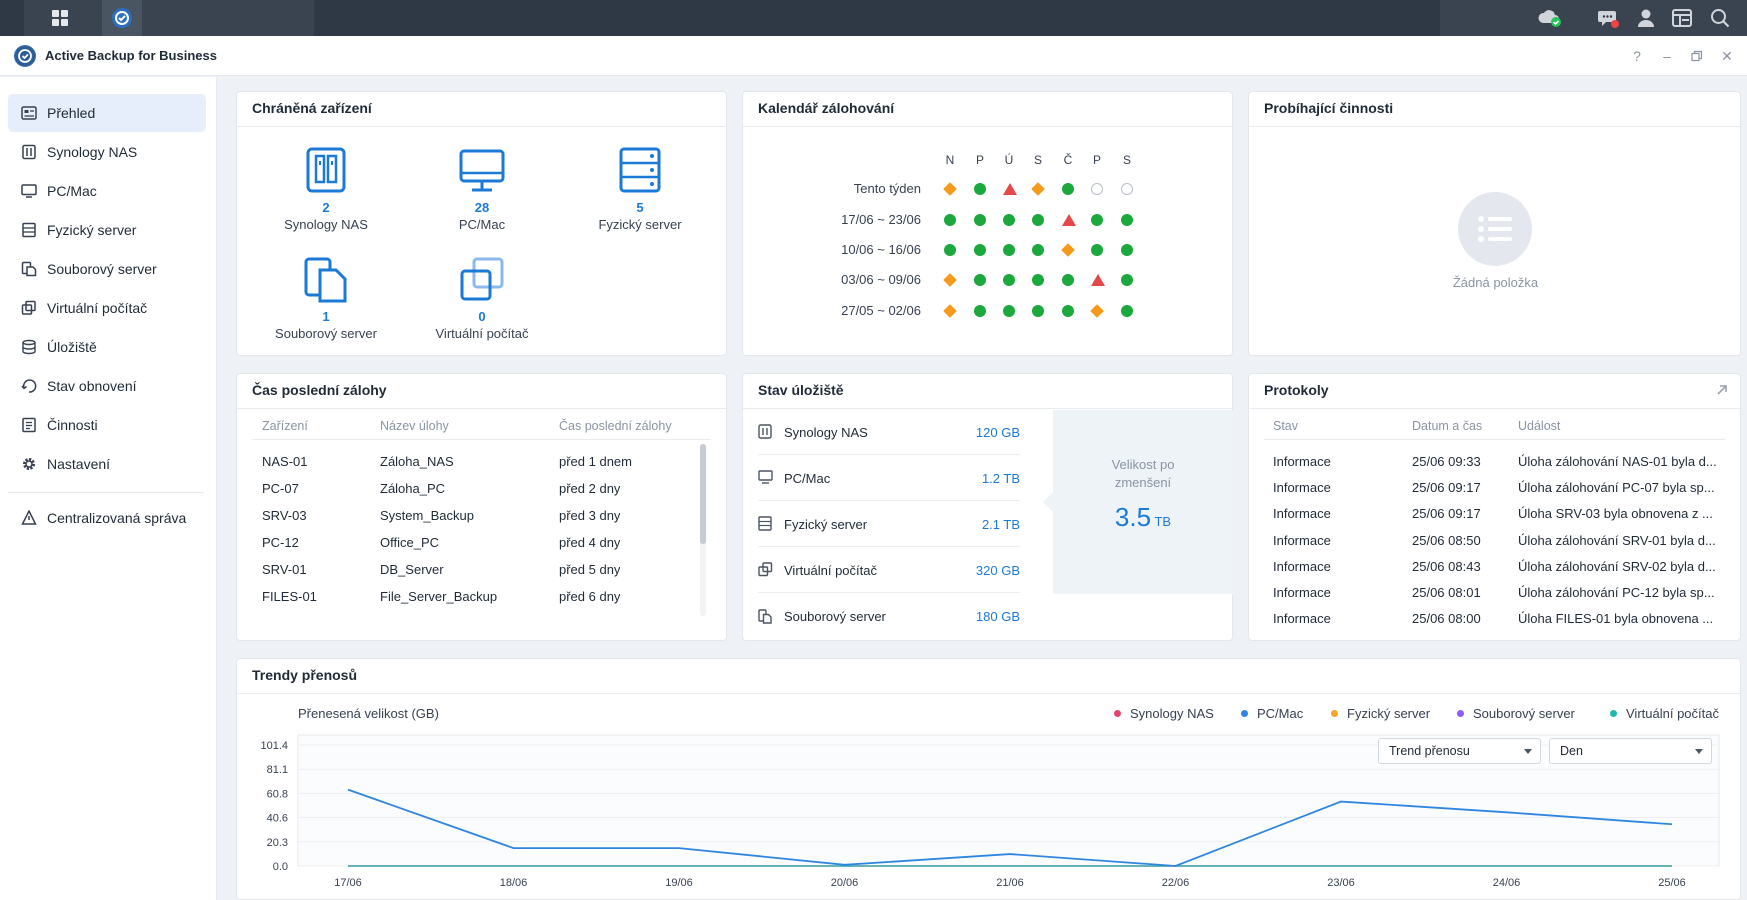  Describe the element at coordinates (326, 298) in the screenshot. I see `device-file-server: 1 Souborový server` at that location.